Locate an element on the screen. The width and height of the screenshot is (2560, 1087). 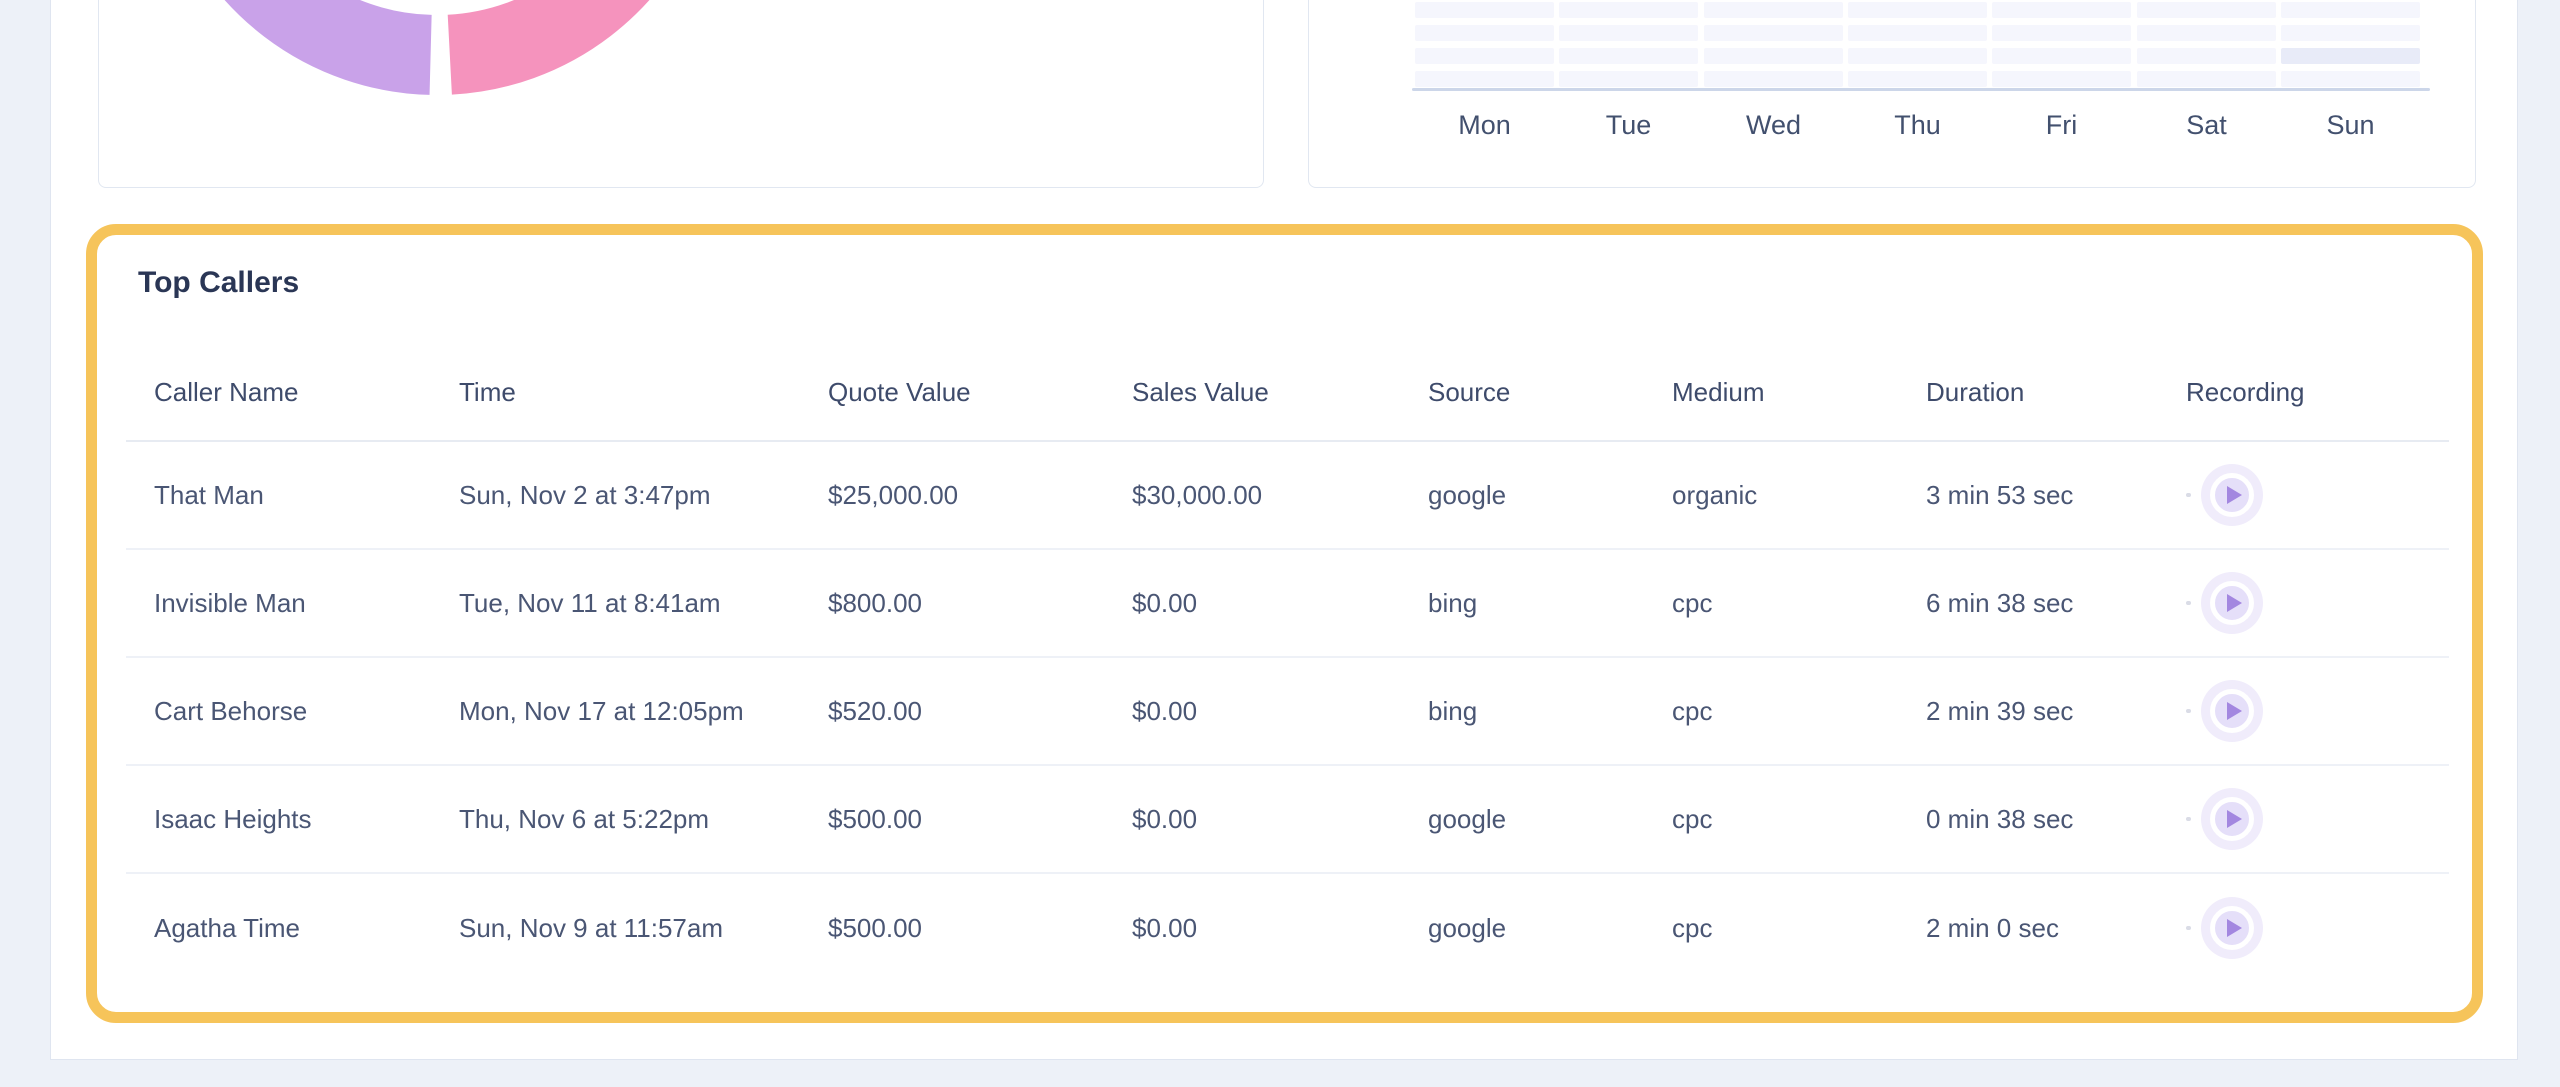
donut-chart is located at coordinates (436, 47).